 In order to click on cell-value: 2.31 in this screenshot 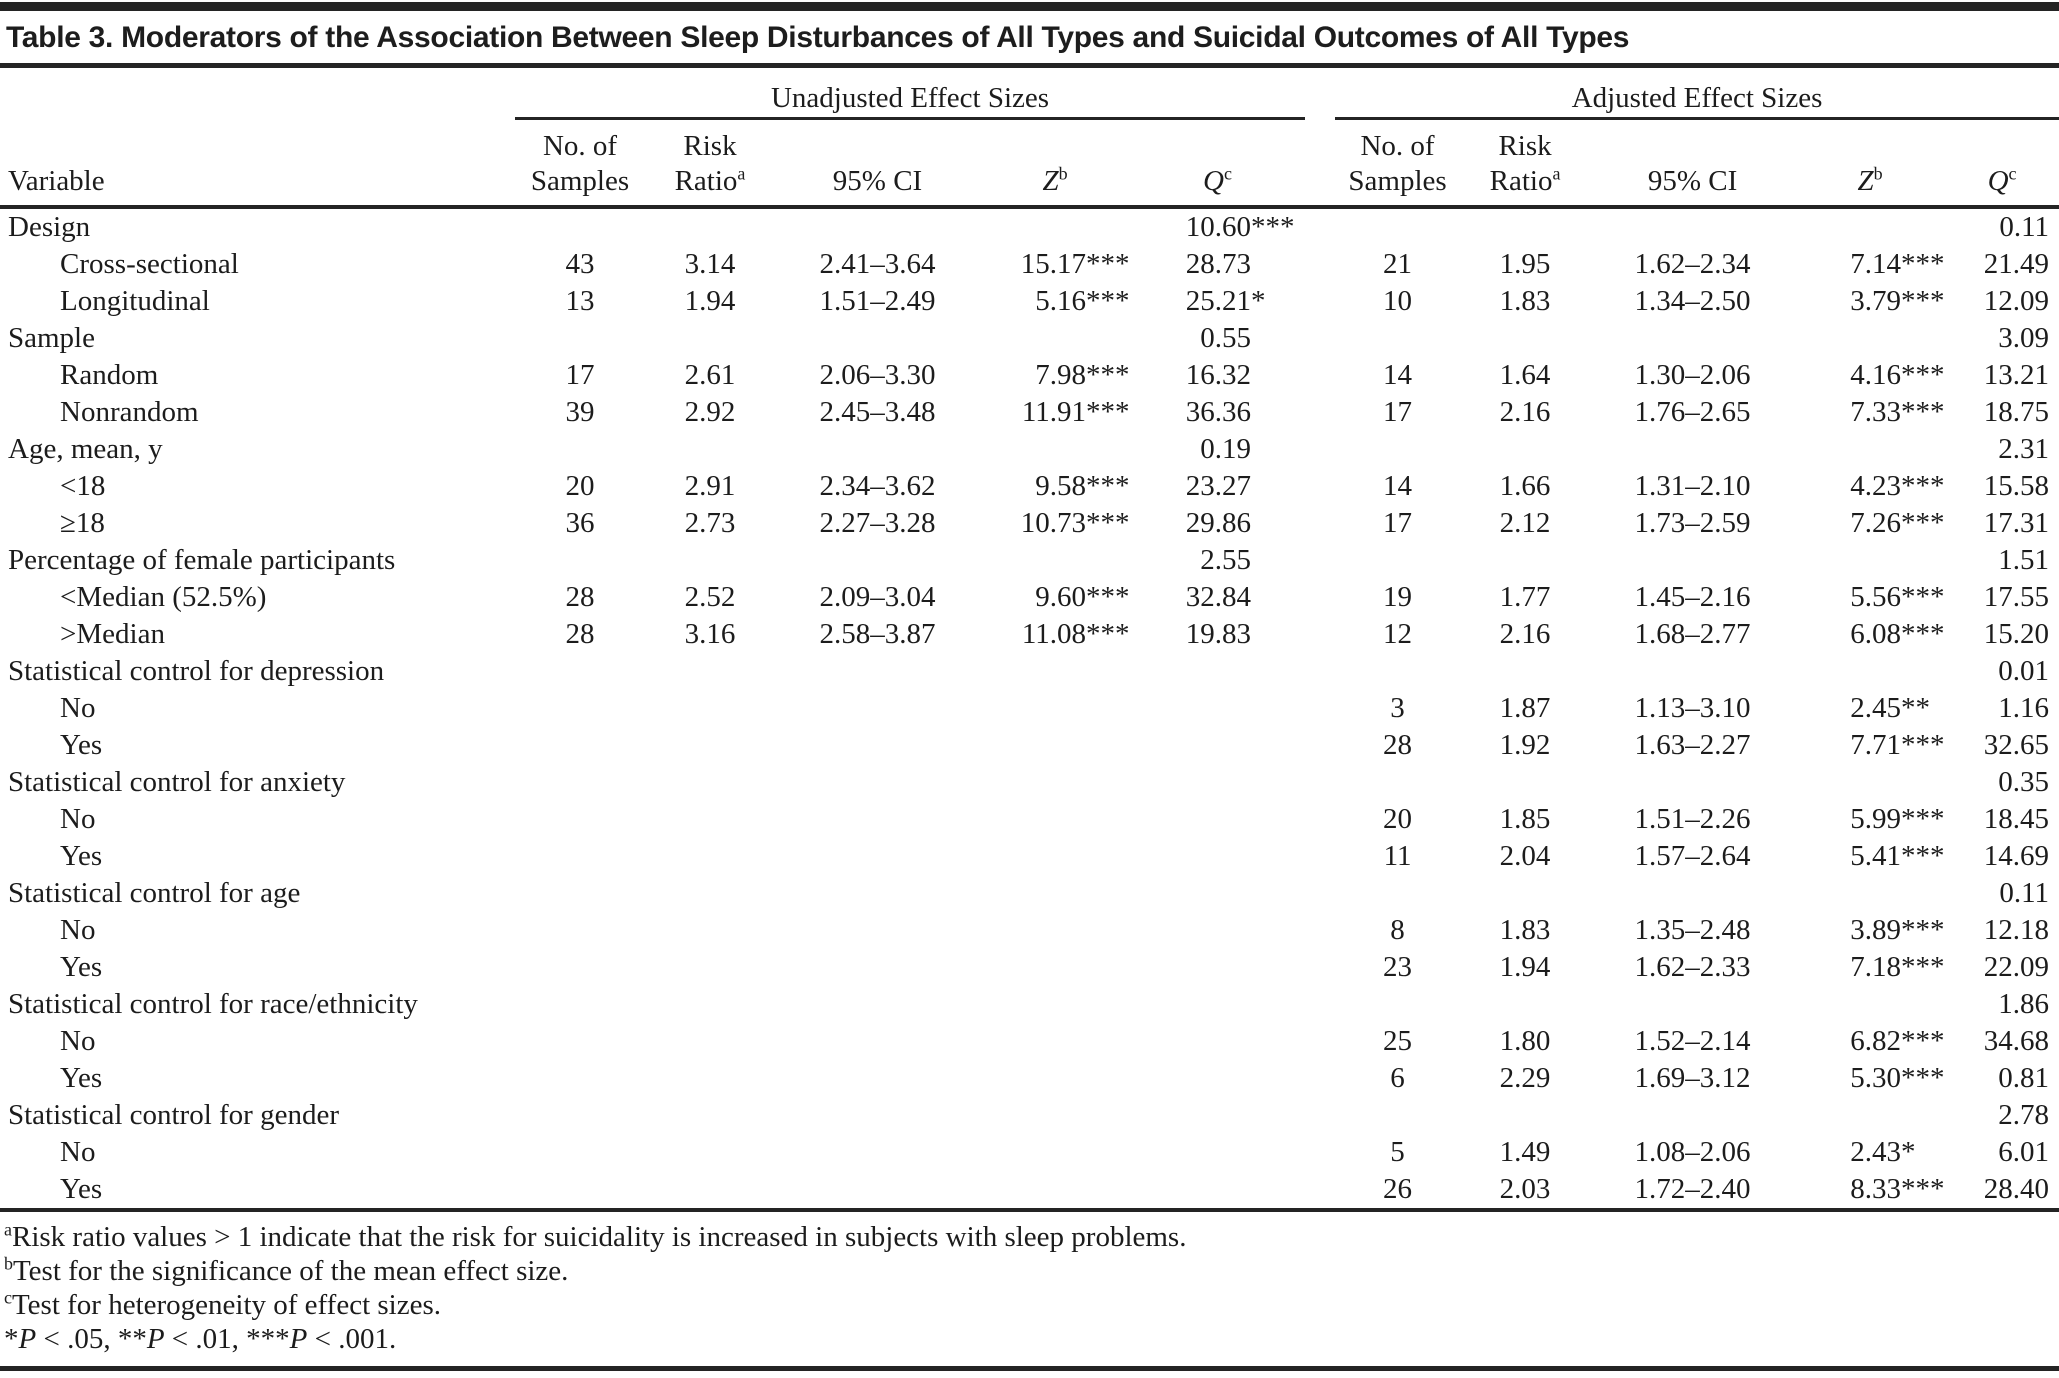, I will do `click(2024, 449)`.